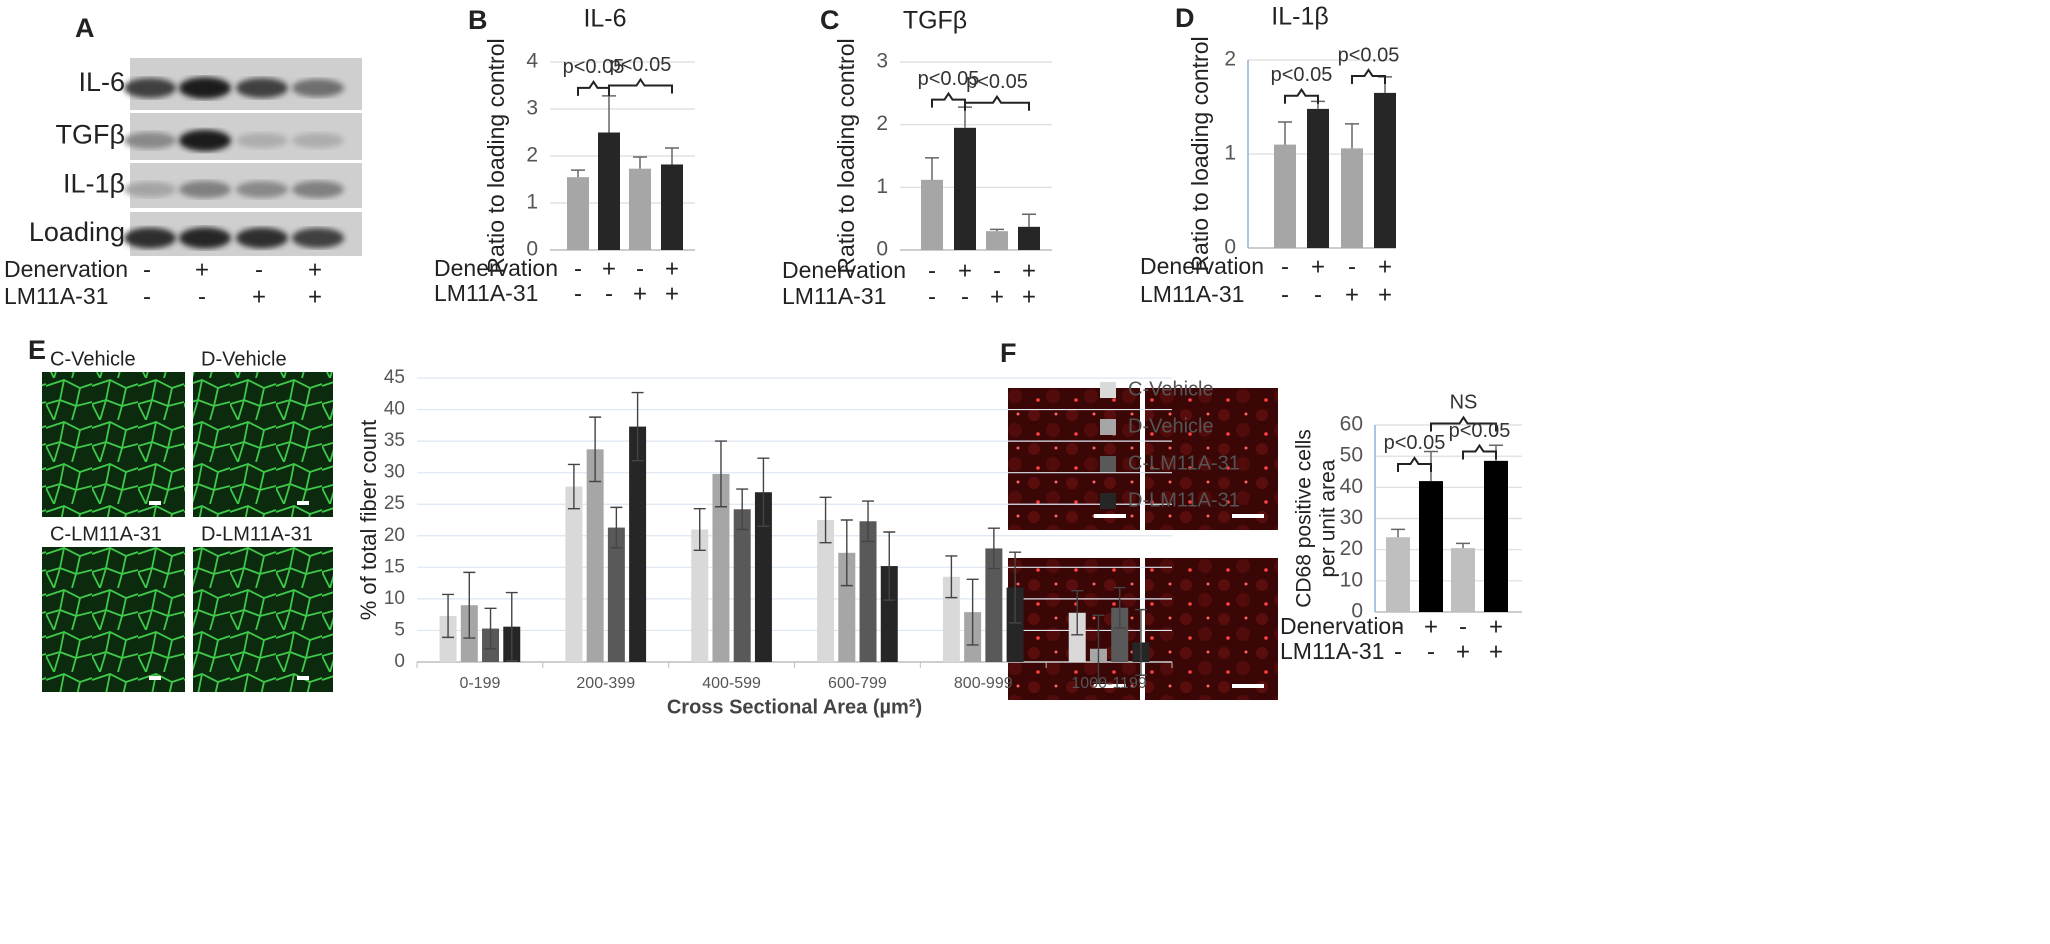 This screenshot has width=2050, height=944. I want to click on y-tick-label: 1, so click(1230, 153).